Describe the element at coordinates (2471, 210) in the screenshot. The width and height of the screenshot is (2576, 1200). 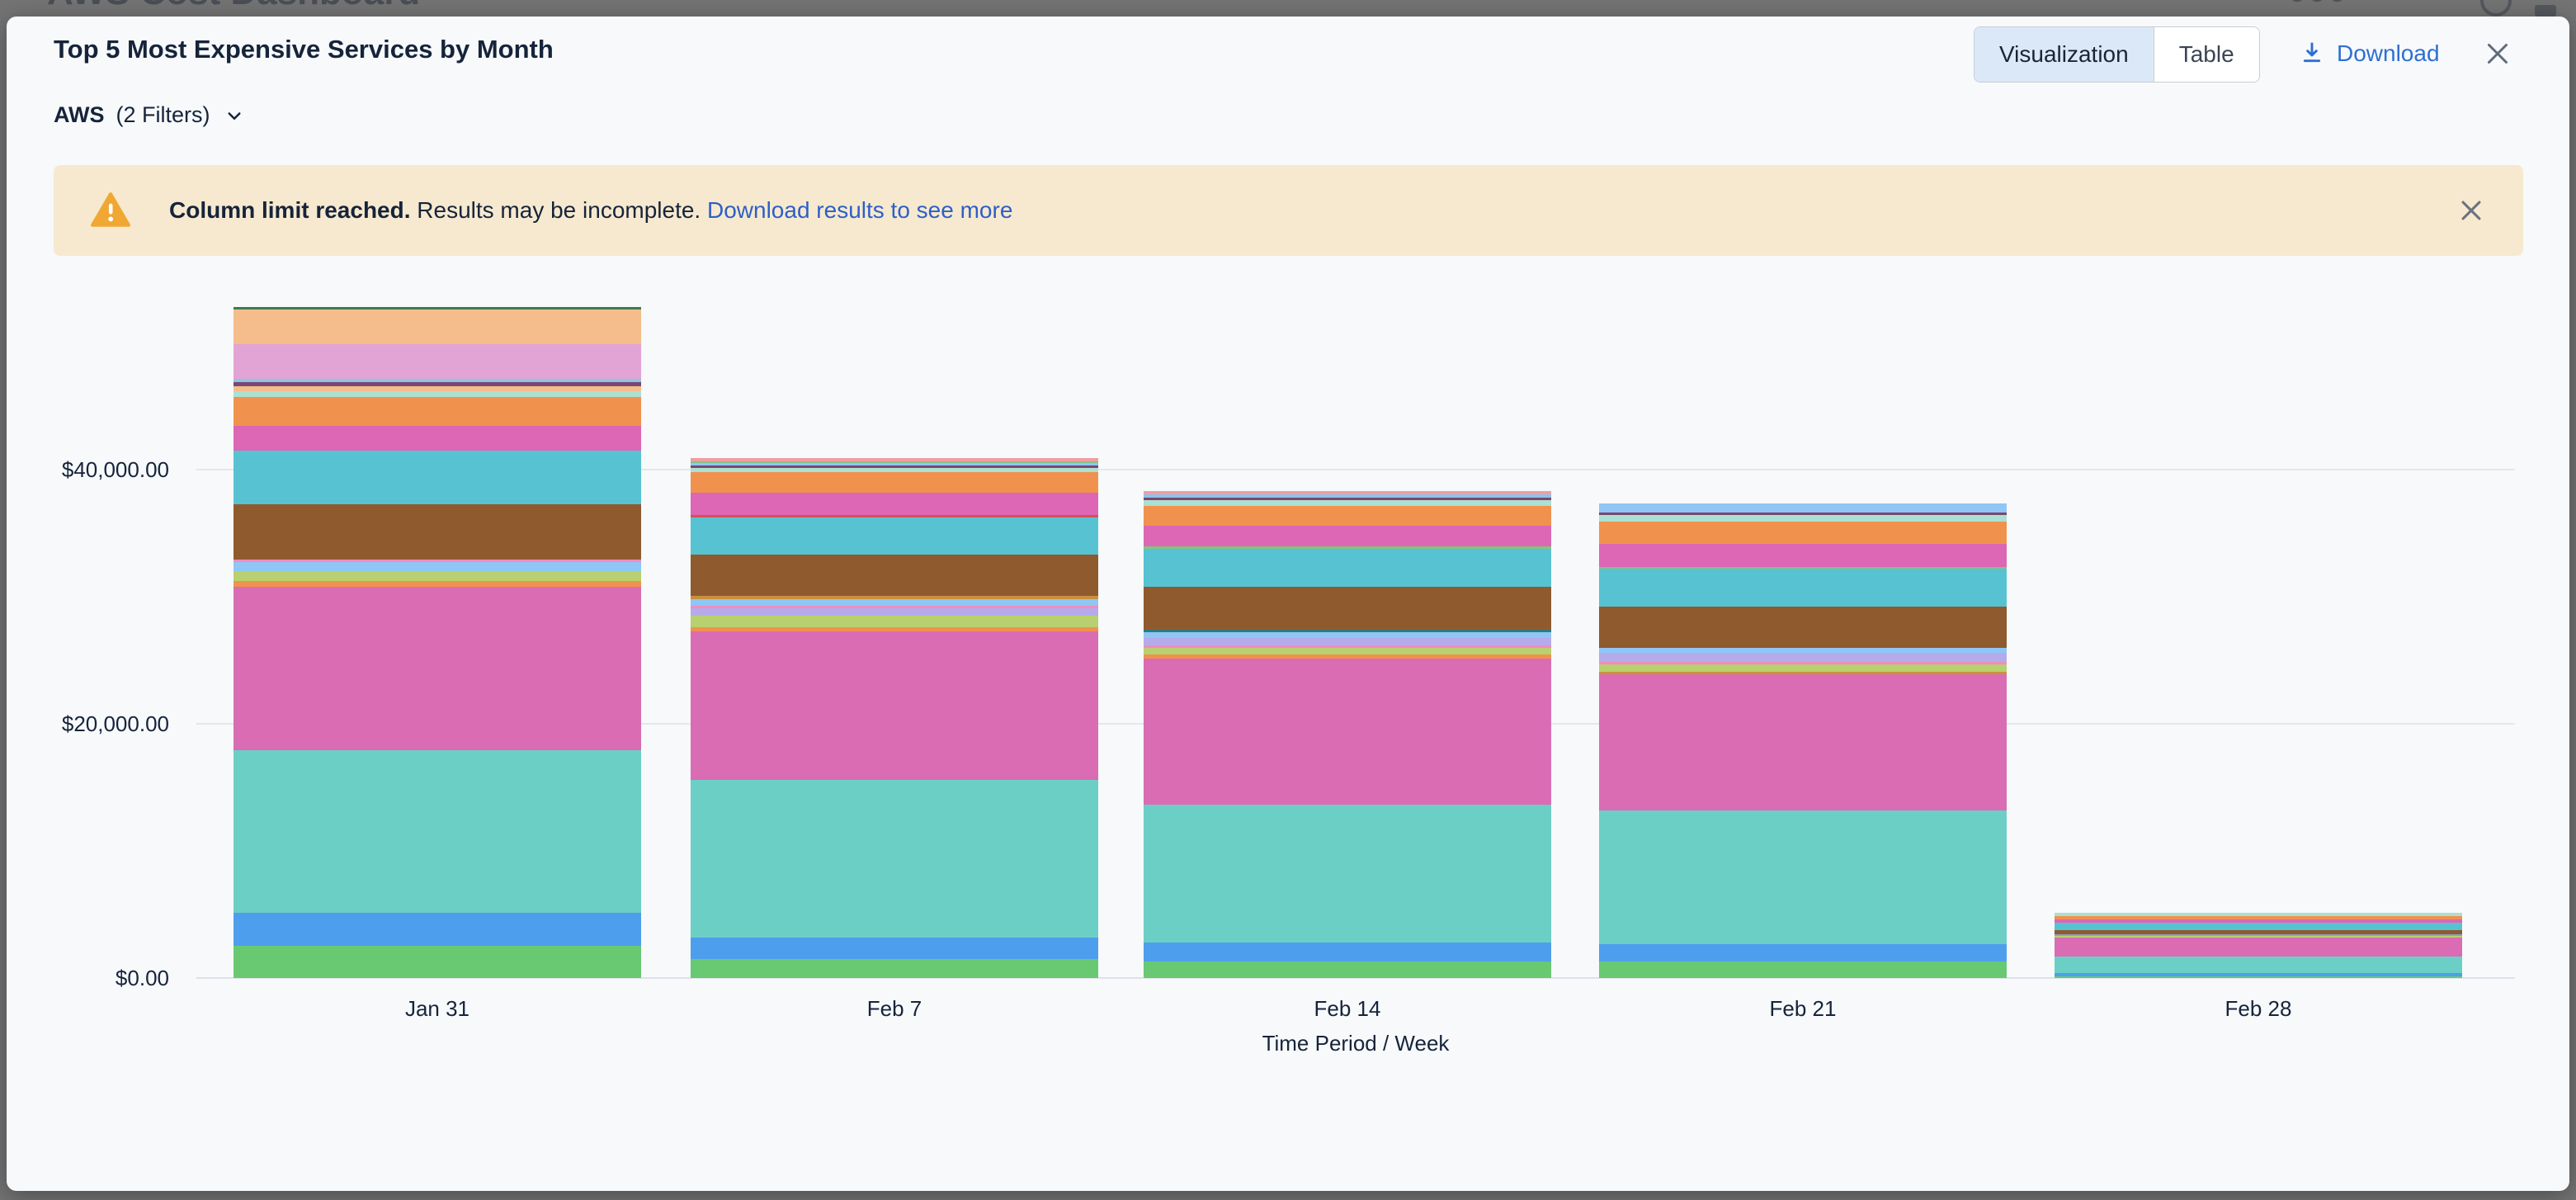
I see `banner-dismiss-button` at that location.